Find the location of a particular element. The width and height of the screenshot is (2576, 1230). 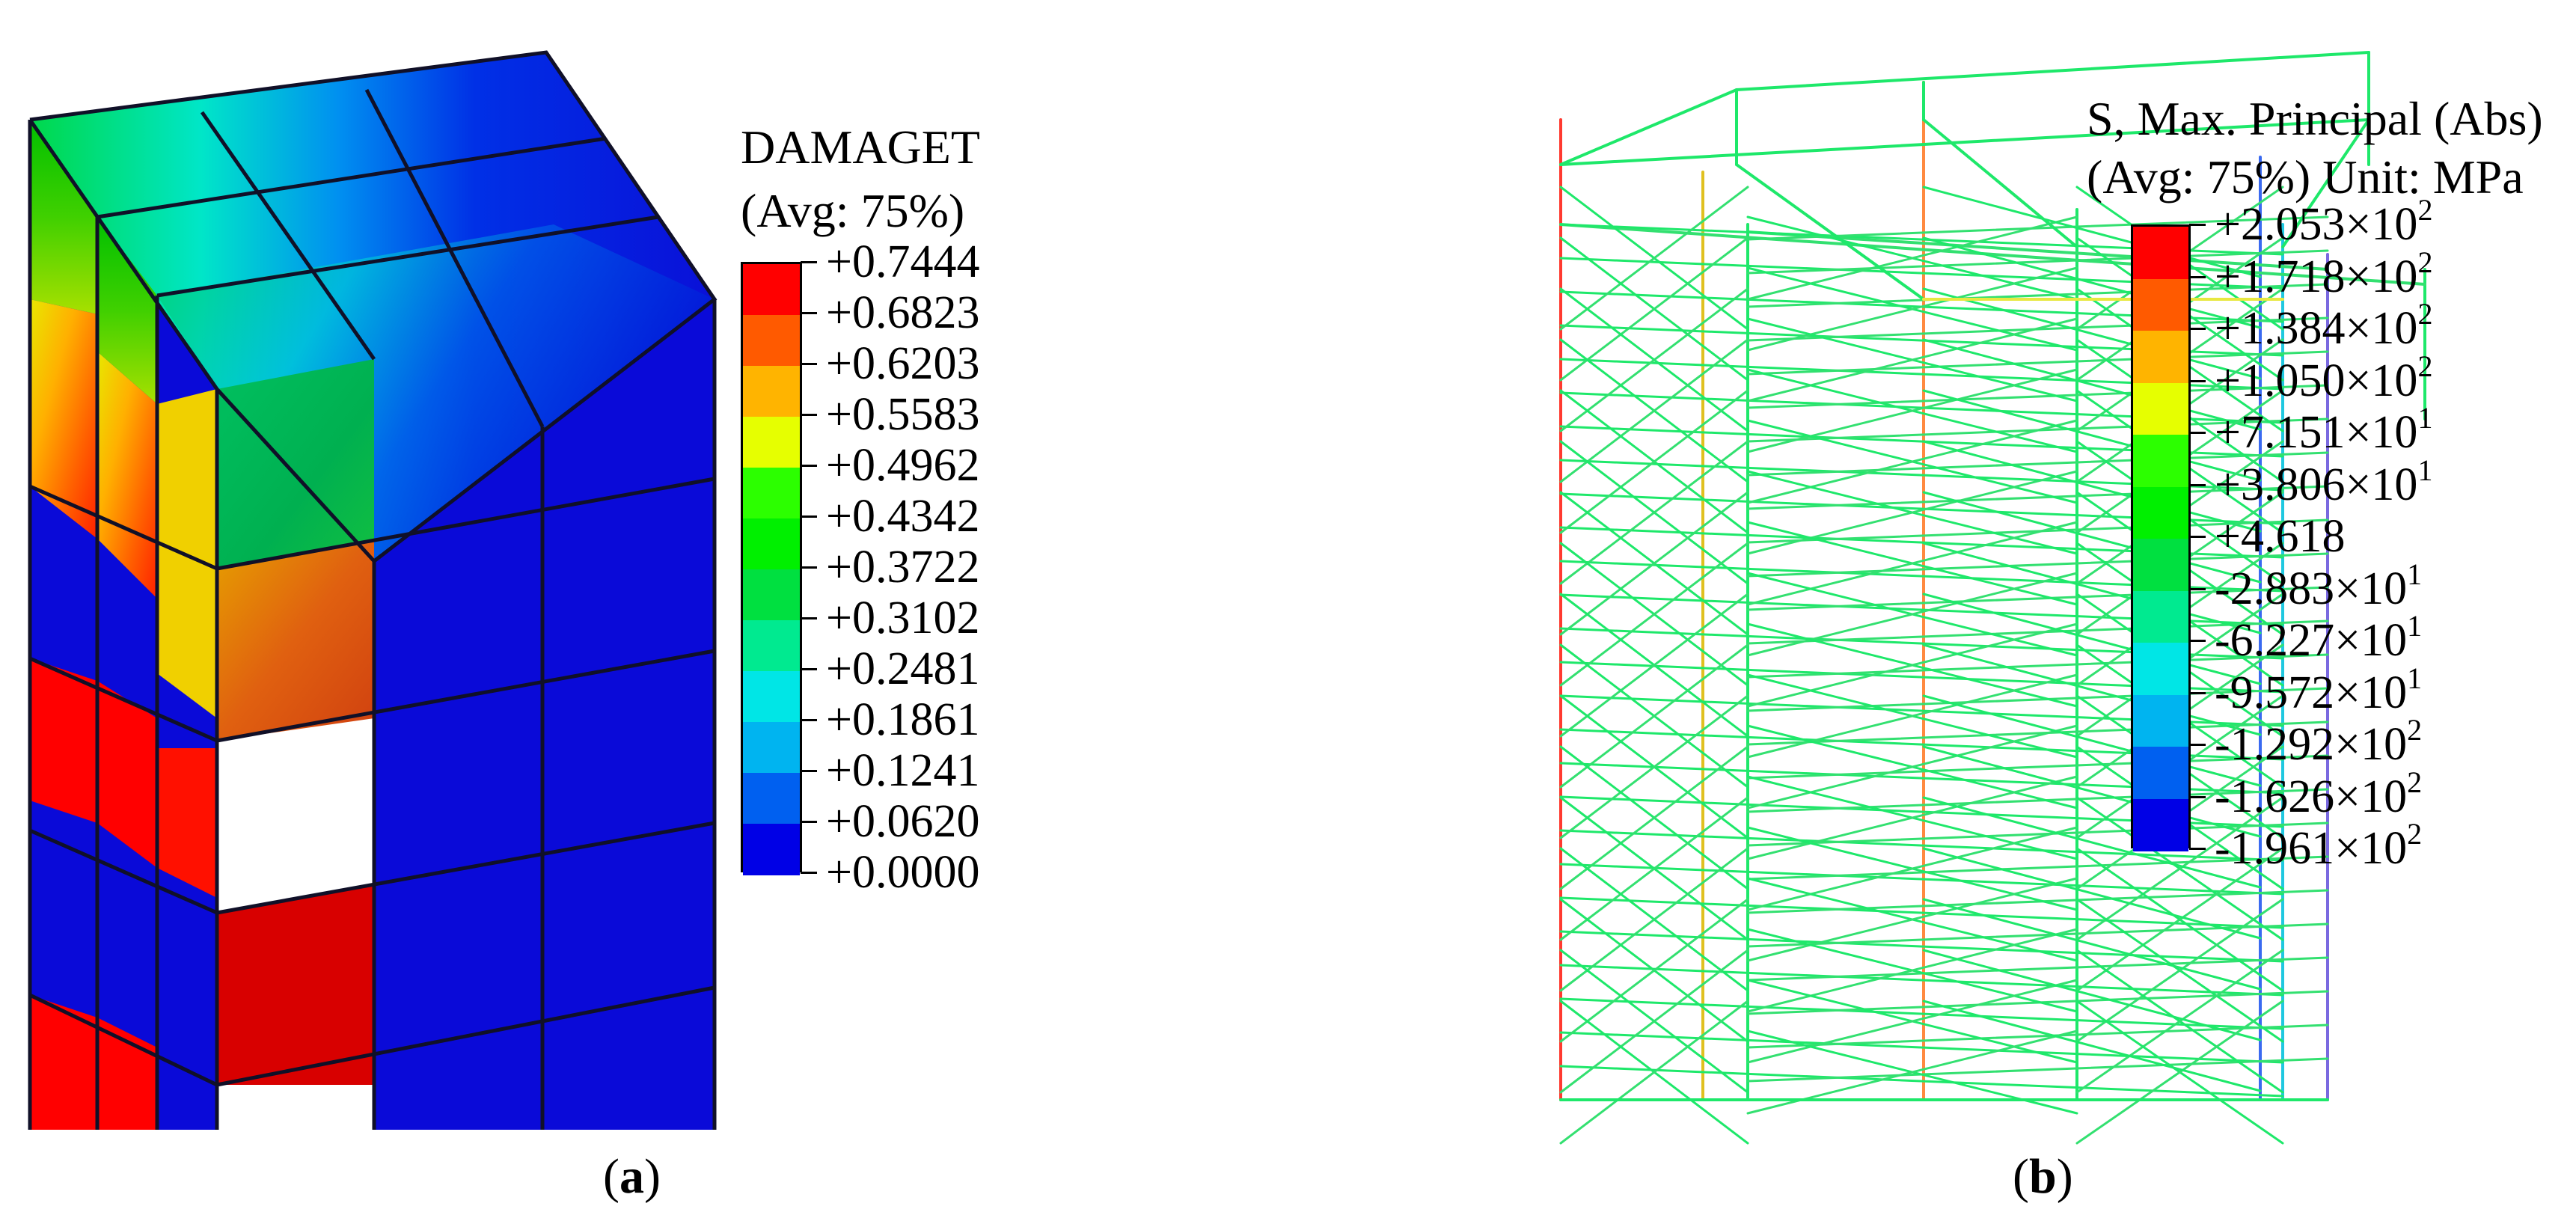

legend-value-label: +0.0620 is located at coordinates (903, 821).